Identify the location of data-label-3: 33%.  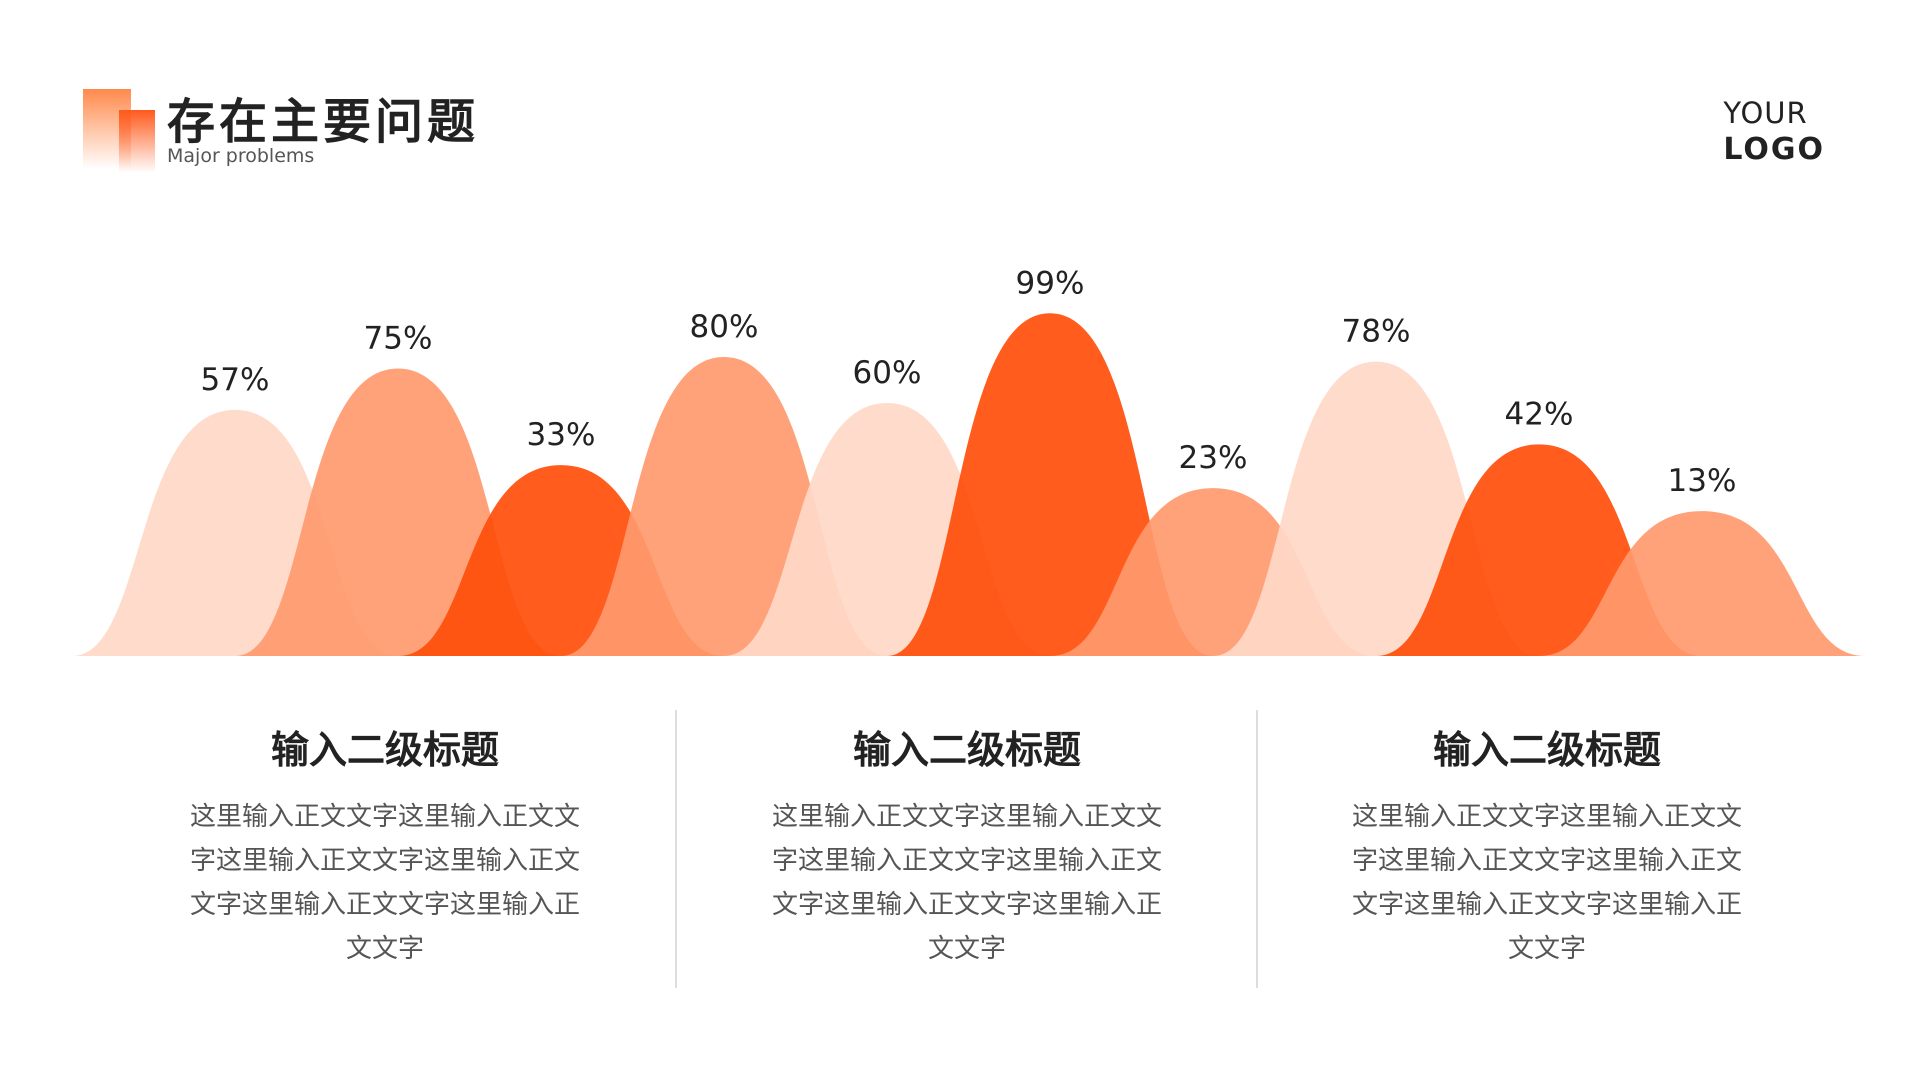
(561, 435).